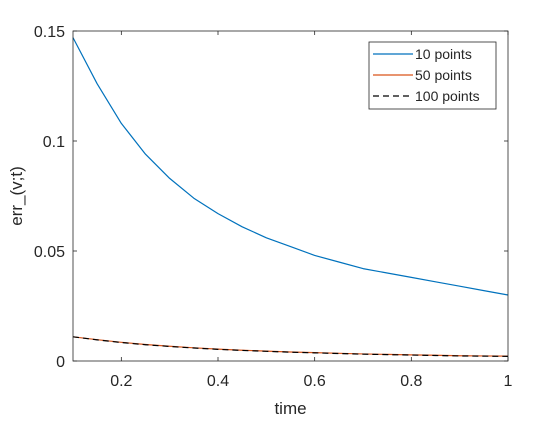 The width and height of the screenshot is (560, 425). What do you see at coordinates (443, 54) in the screenshot?
I see `legend-label: 10 points` at bounding box center [443, 54].